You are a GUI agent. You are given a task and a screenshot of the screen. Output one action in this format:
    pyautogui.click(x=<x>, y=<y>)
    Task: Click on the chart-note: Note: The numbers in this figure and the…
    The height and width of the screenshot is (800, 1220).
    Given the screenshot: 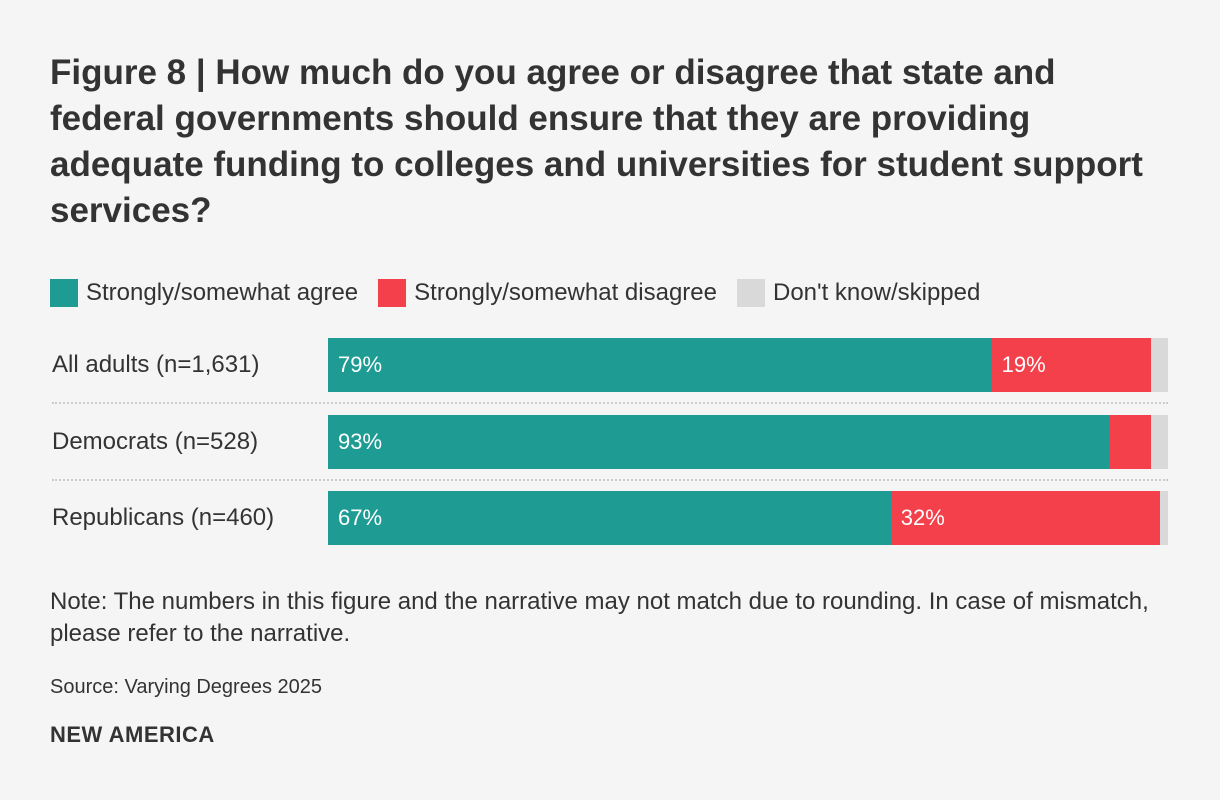 What is the action you would take?
    pyautogui.click(x=599, y=617)
    